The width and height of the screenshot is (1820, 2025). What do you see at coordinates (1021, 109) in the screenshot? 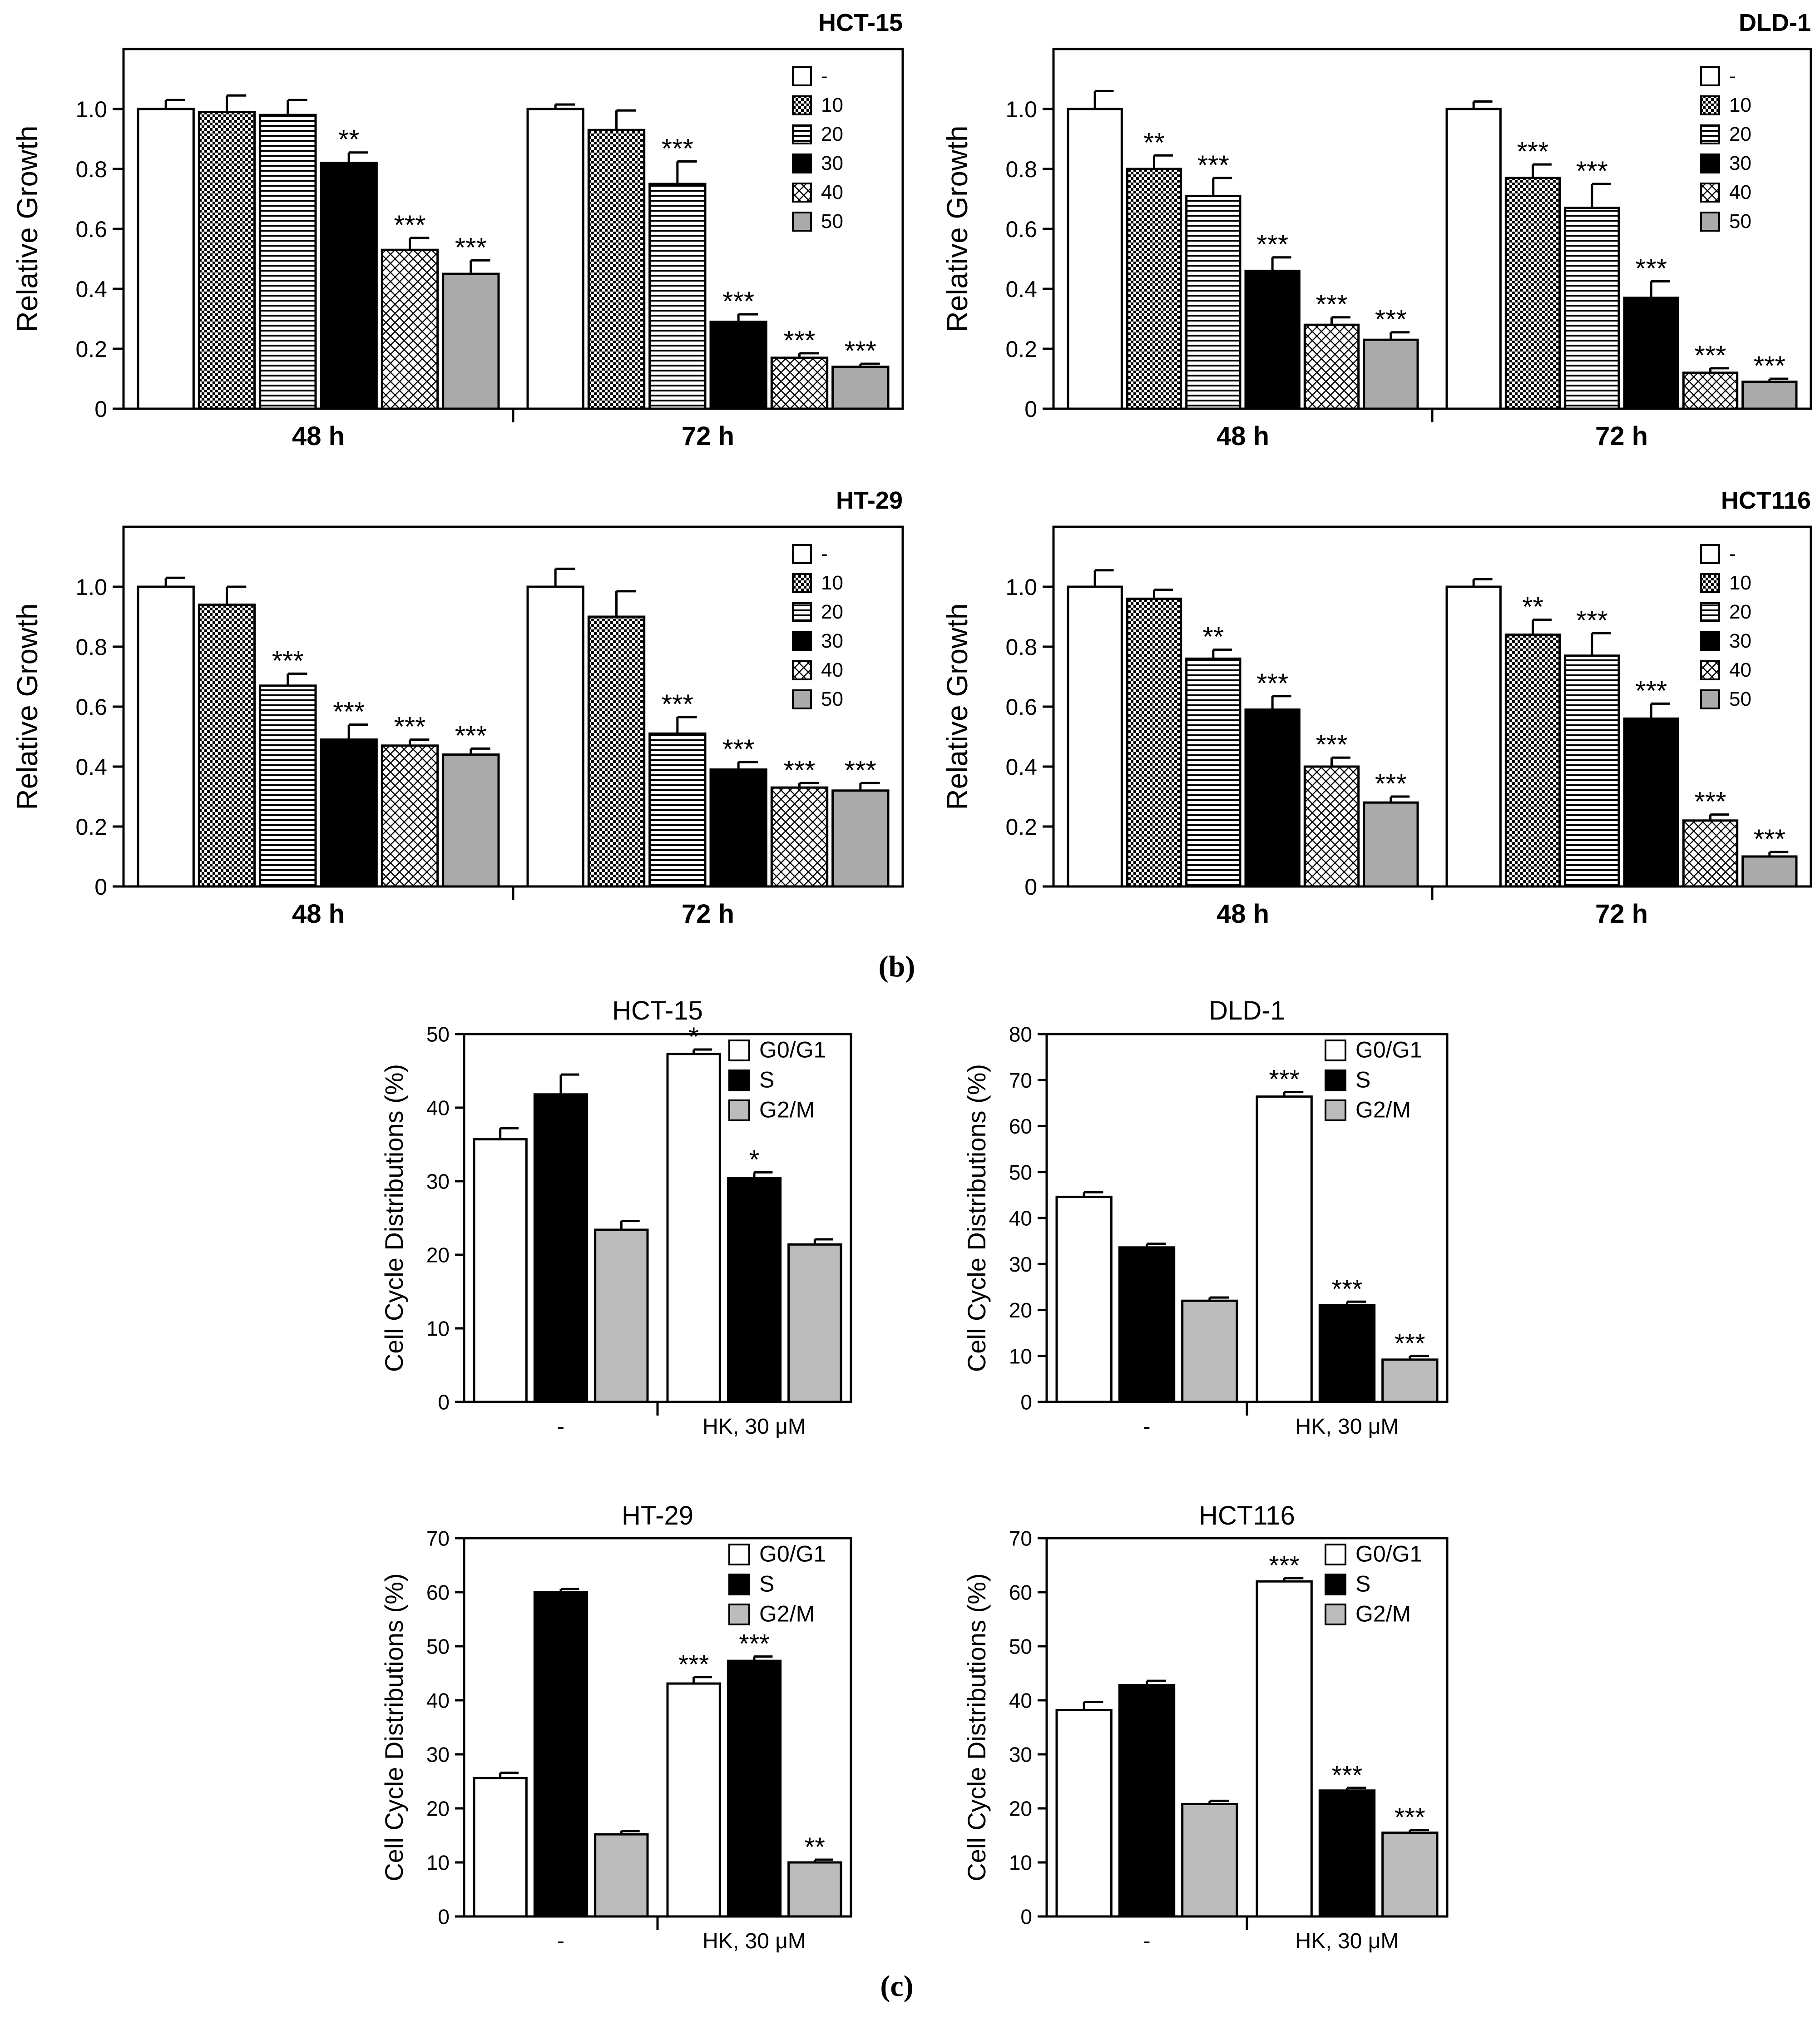
I see `y-tick-label: 1.0` at bounding box center [1021, 109].